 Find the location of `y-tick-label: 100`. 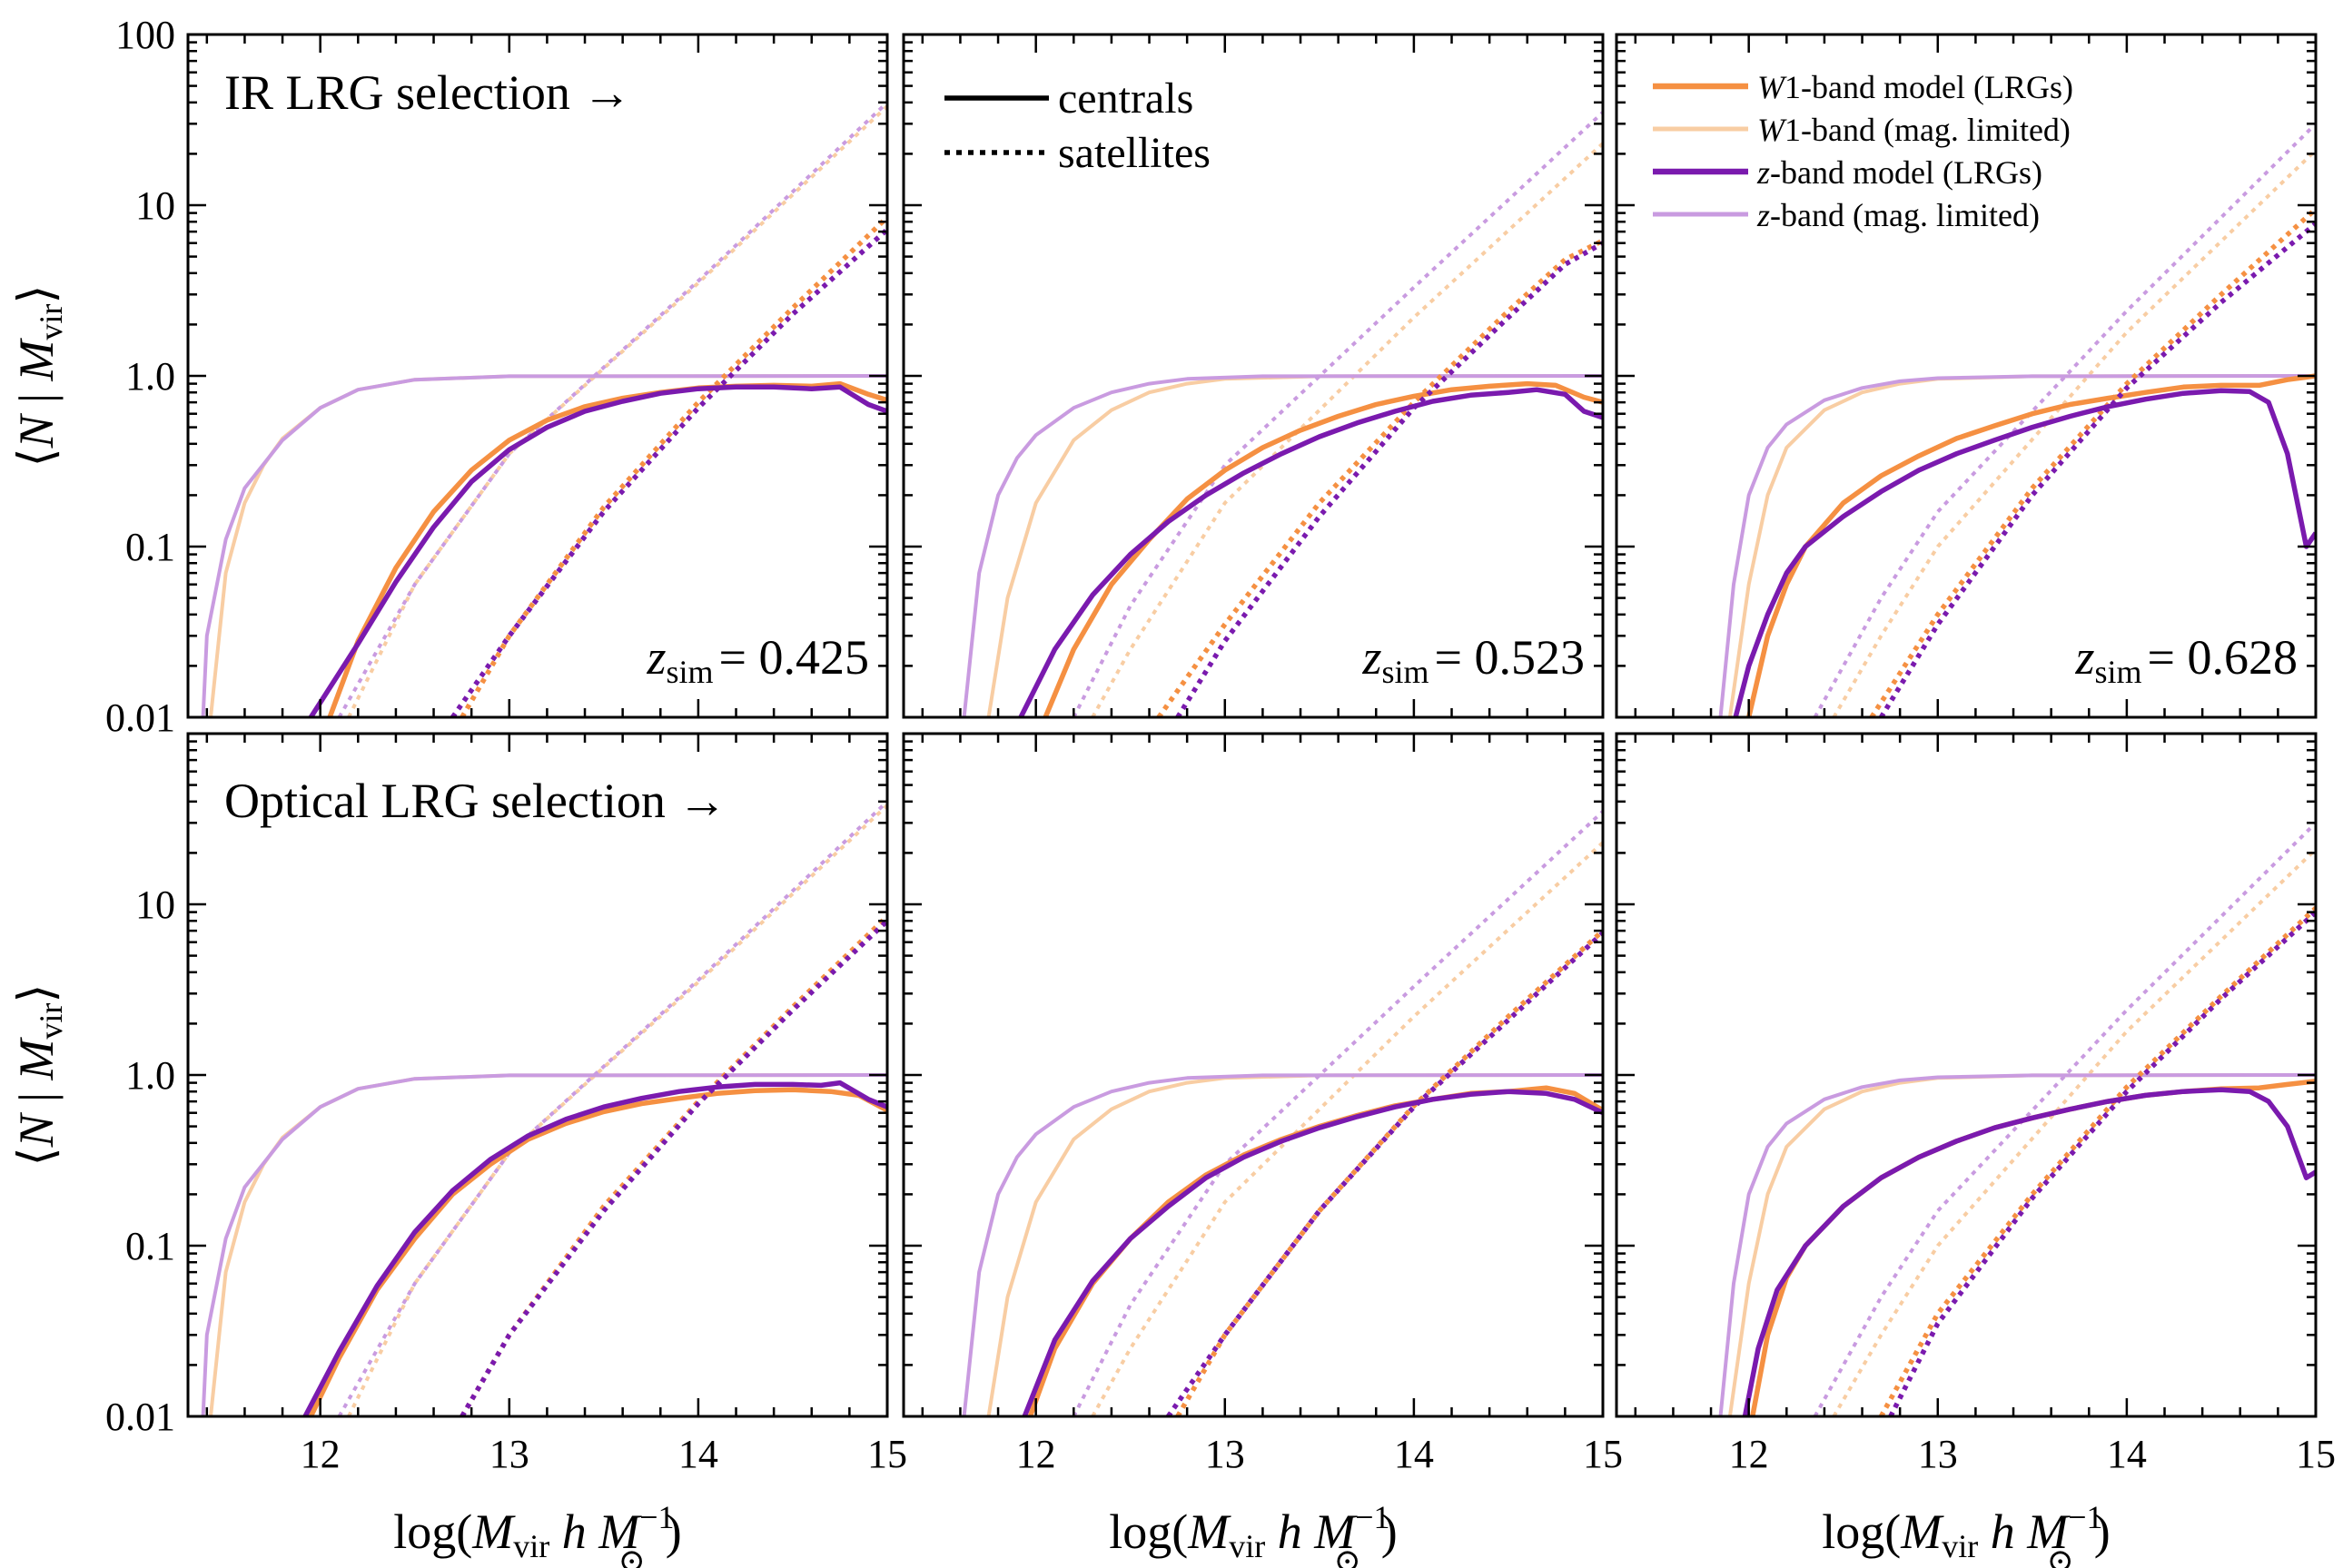

y-tick-label: 100 is located at coordinates (145, 35).